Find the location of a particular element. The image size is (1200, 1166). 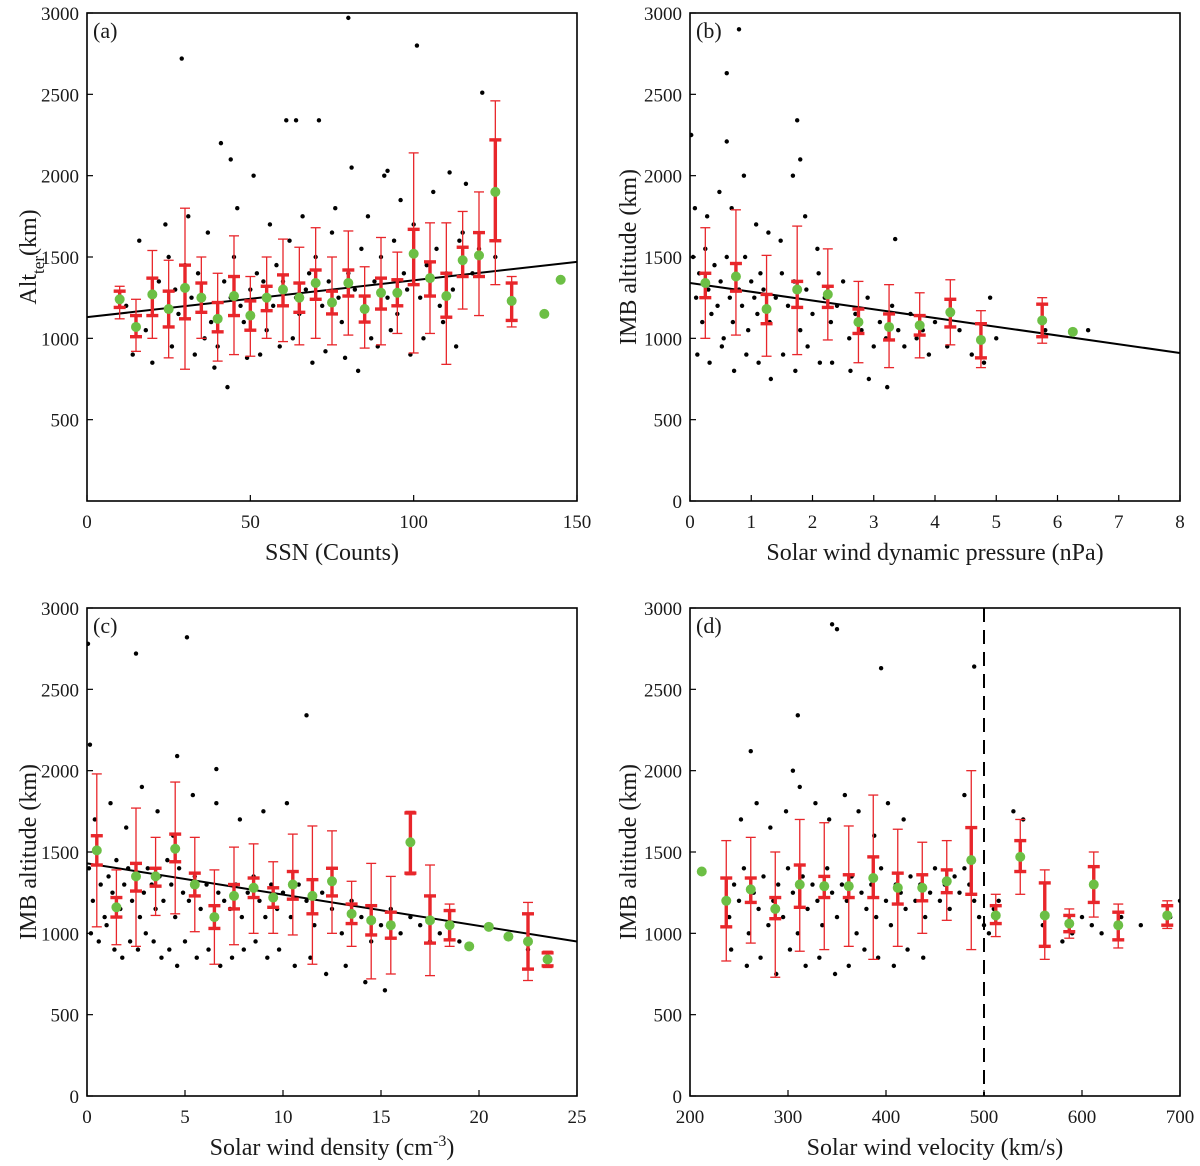

panel-label-b: (b) is located at coordinates (709, 30).